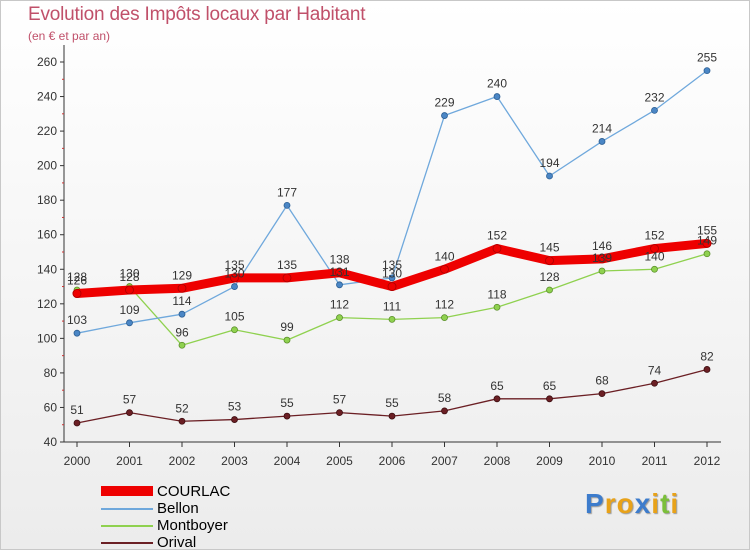 Image resolution: width=750 pixels, height=551 pixels. Describe the element at coordinates (77, 320) in the screenshot. I see `data-label-bellon: 103` at that location.